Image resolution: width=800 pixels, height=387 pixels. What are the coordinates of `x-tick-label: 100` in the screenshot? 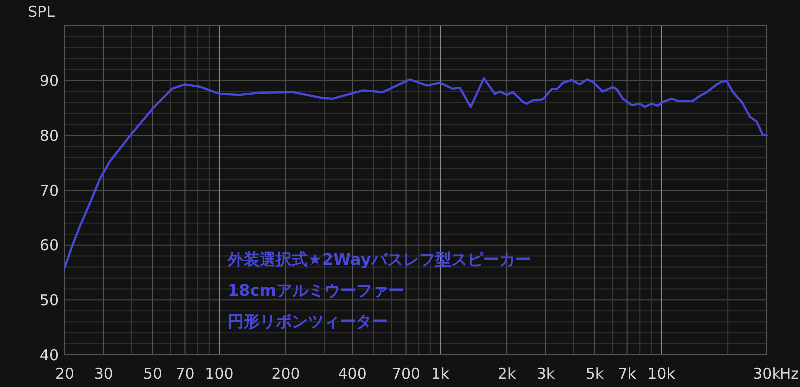 It's located at (219, 374).